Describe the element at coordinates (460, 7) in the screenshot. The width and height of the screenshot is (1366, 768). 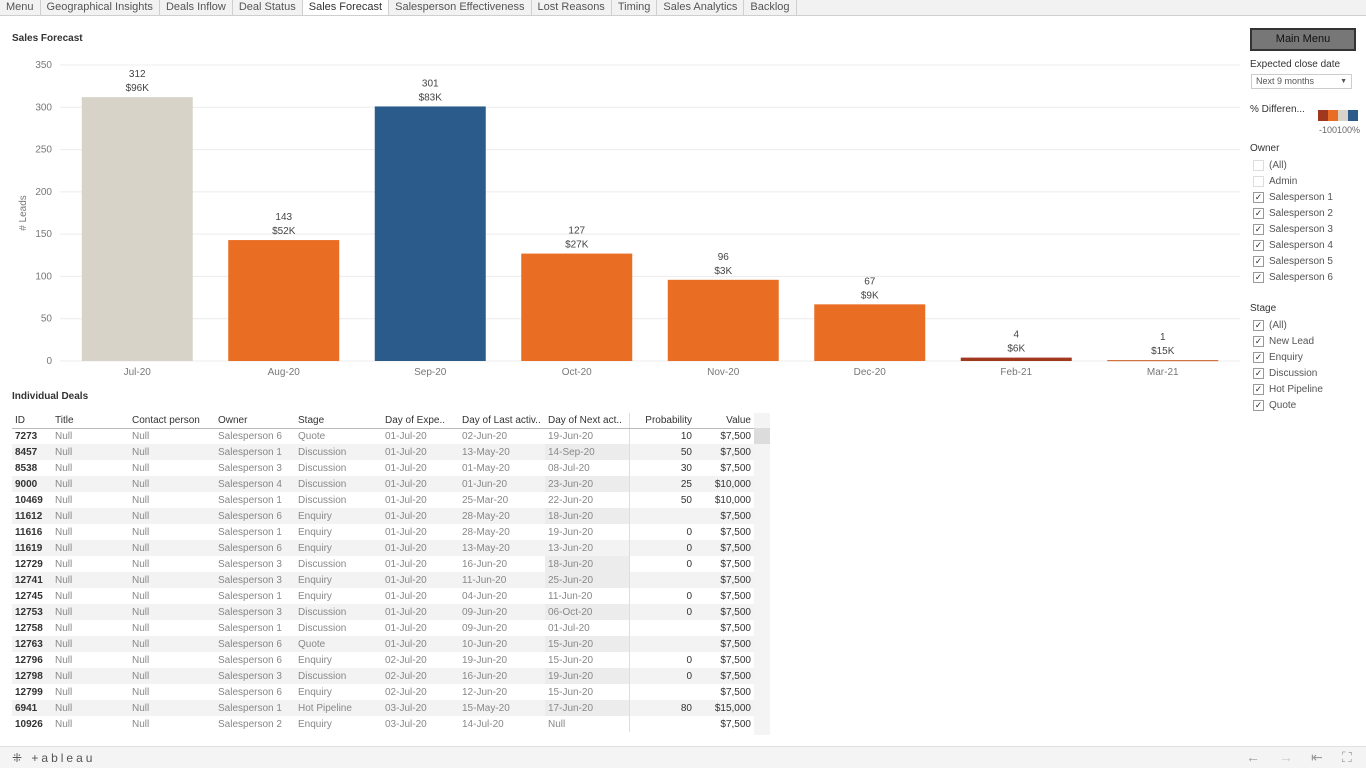
I see `tab-salesperson-effectiveness: Salesperson Effectiveness` at that location.